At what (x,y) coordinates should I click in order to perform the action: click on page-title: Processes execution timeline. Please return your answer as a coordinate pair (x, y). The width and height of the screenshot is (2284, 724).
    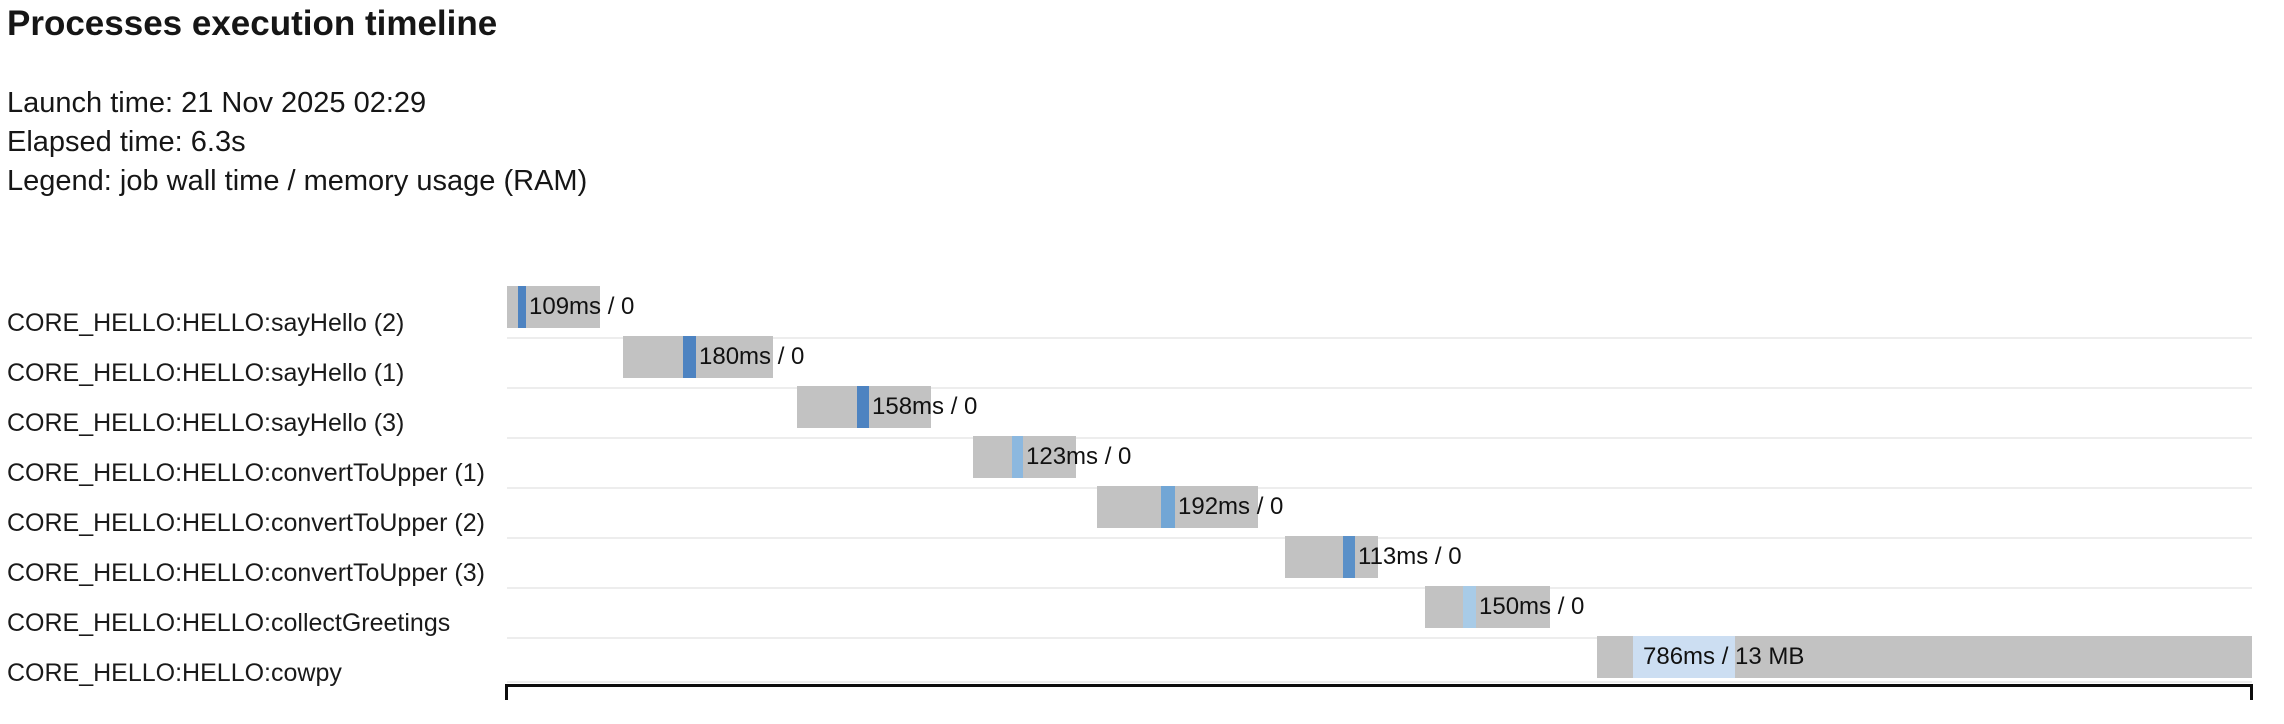
    Looking at the image, I should click on (252, 23).